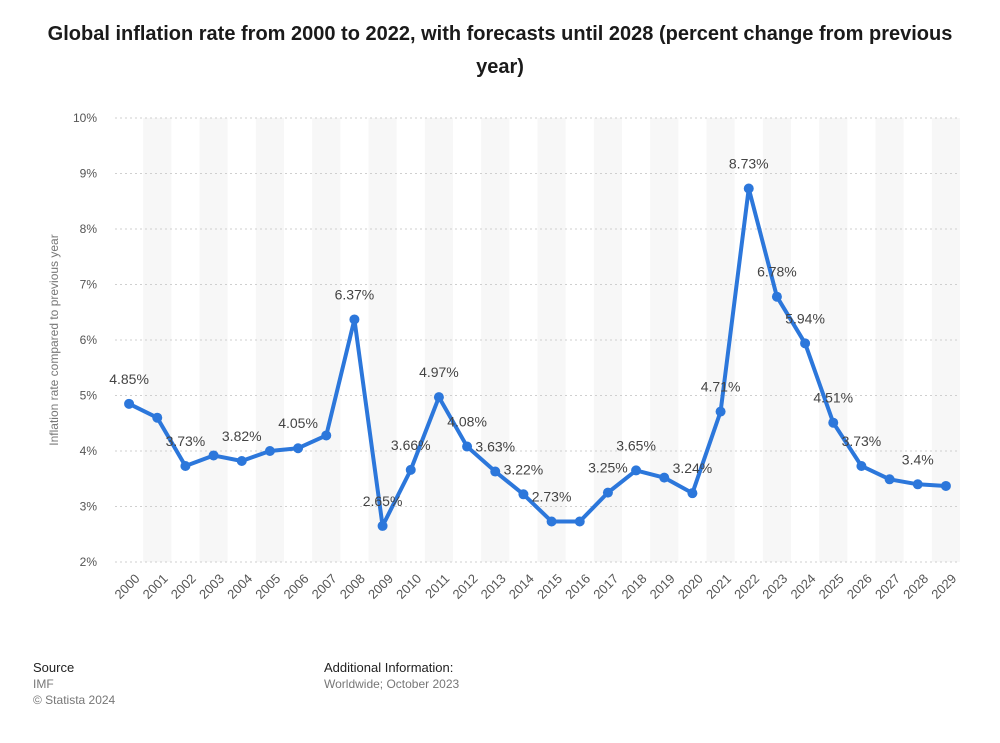 This screenshot has height=743, width=1000. Describe the element at coordinates (693, 468) in the screenshot. I see `data-label: 3.24%` at that location.